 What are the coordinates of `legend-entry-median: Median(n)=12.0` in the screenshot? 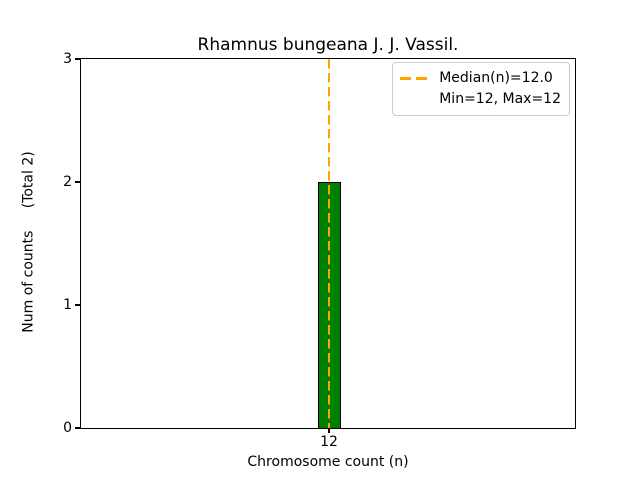 It's located at (480, 78).